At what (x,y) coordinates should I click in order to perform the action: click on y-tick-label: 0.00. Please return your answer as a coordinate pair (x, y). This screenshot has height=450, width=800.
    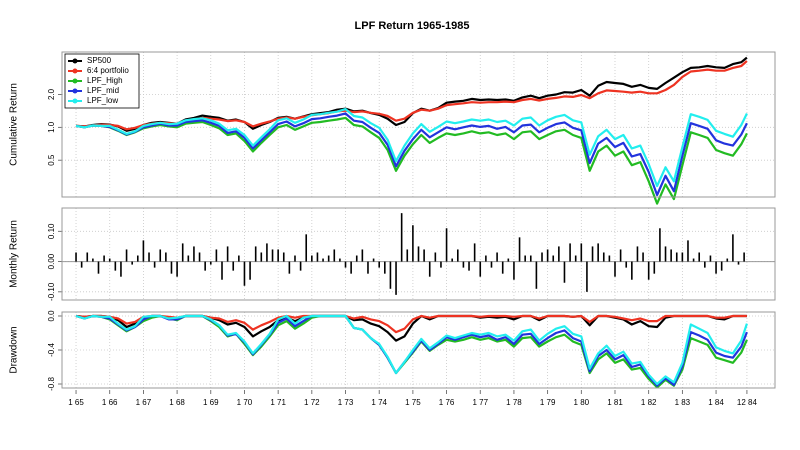
    Looking at the image, I should click on (51, 261).